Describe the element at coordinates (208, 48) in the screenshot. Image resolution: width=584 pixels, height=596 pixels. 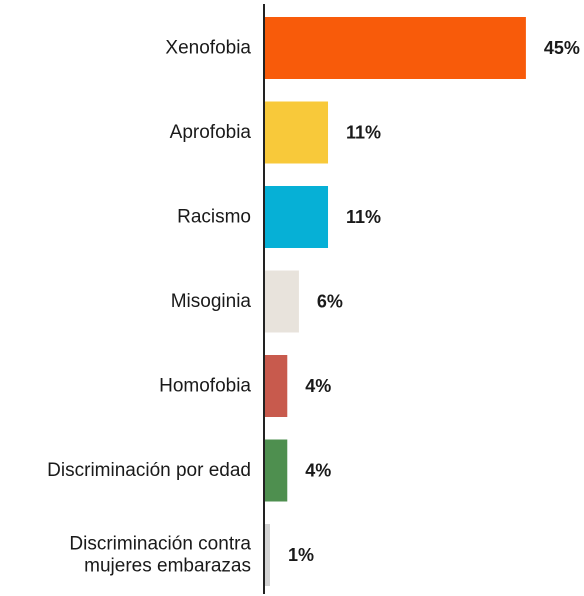
I see `category-label-0: Xenofobia` at that location.